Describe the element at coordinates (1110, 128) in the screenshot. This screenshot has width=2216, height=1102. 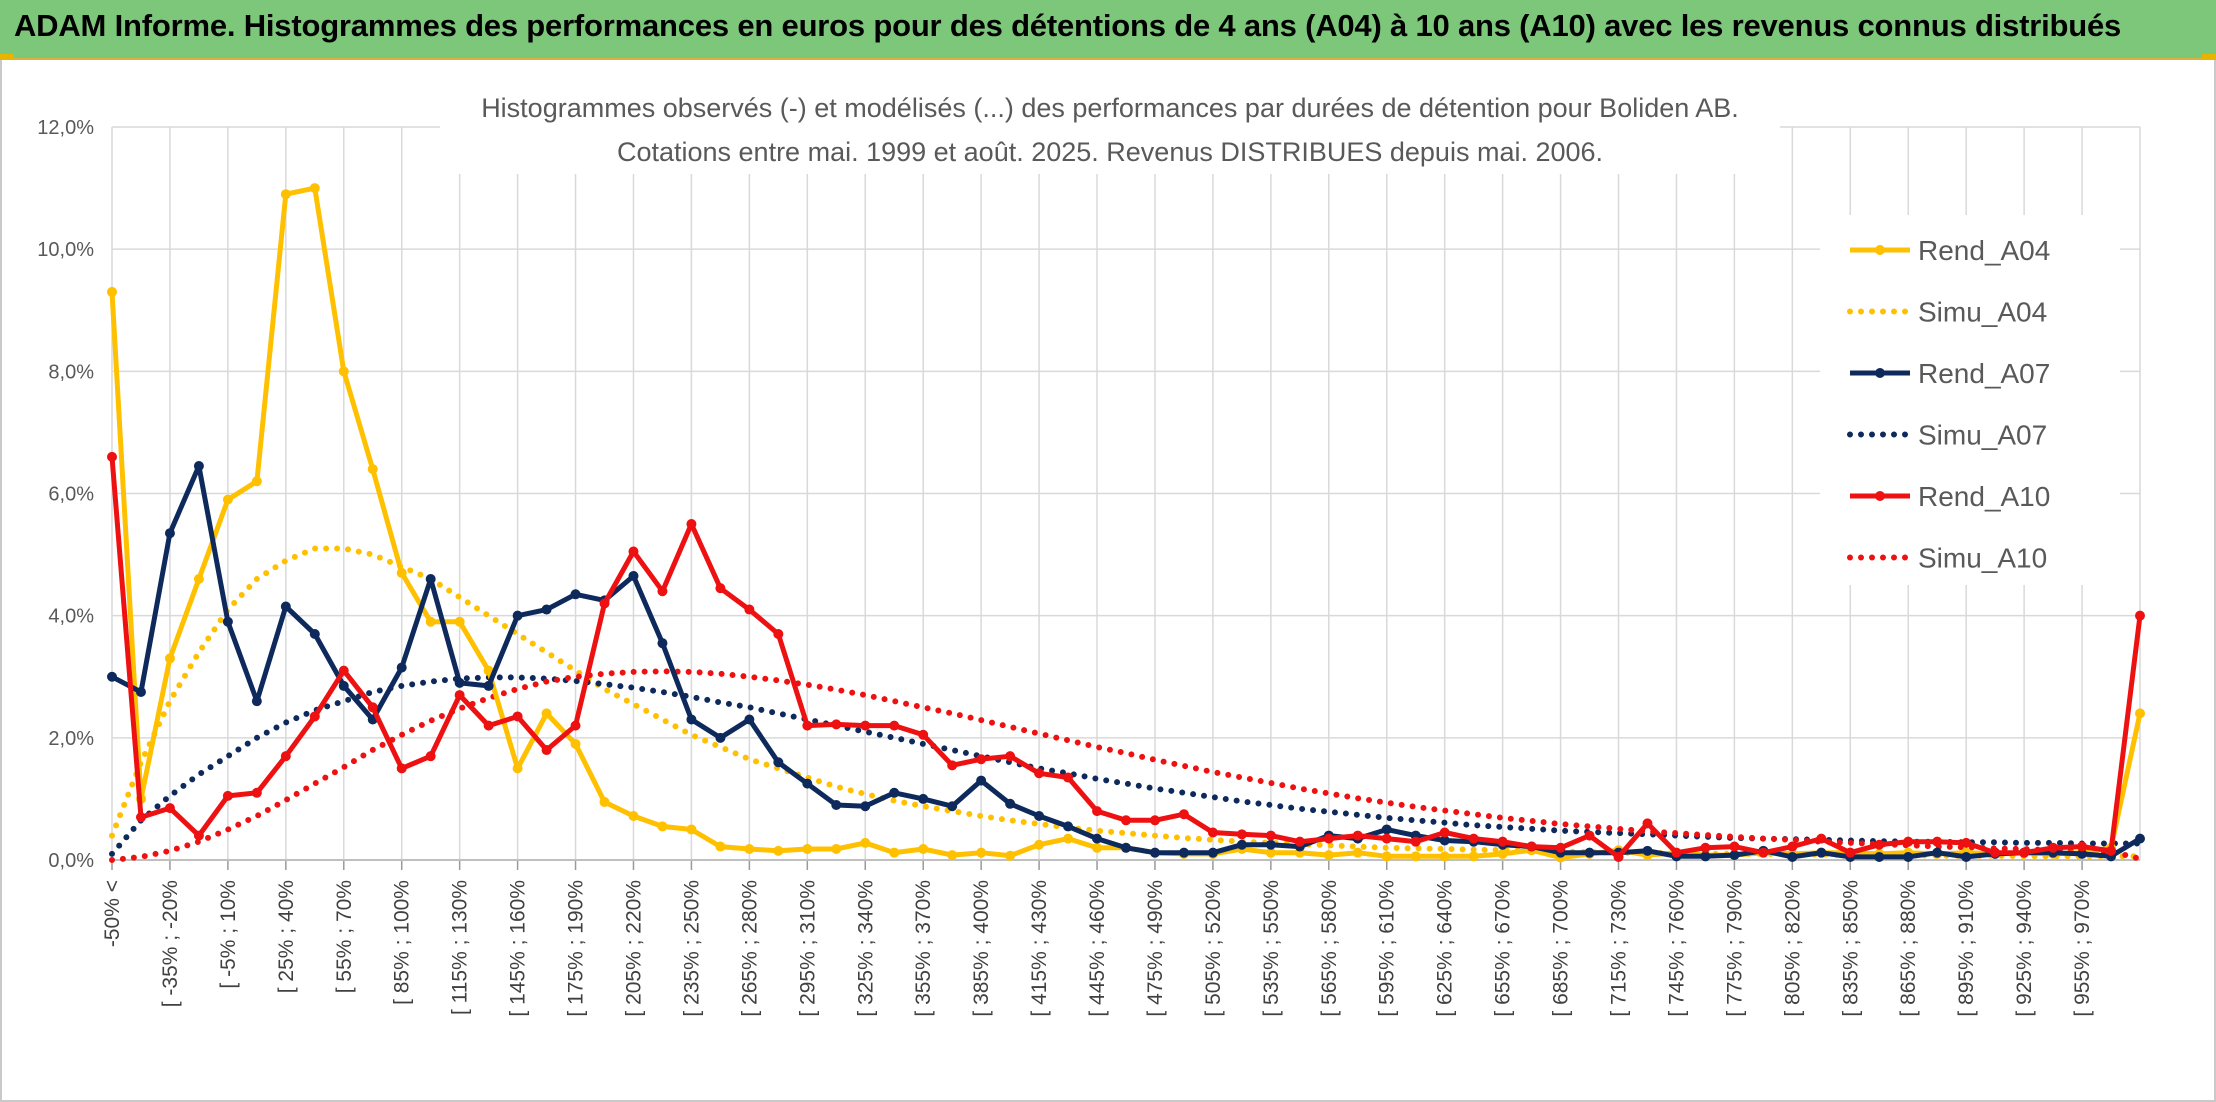
I see `title-background` at that location.